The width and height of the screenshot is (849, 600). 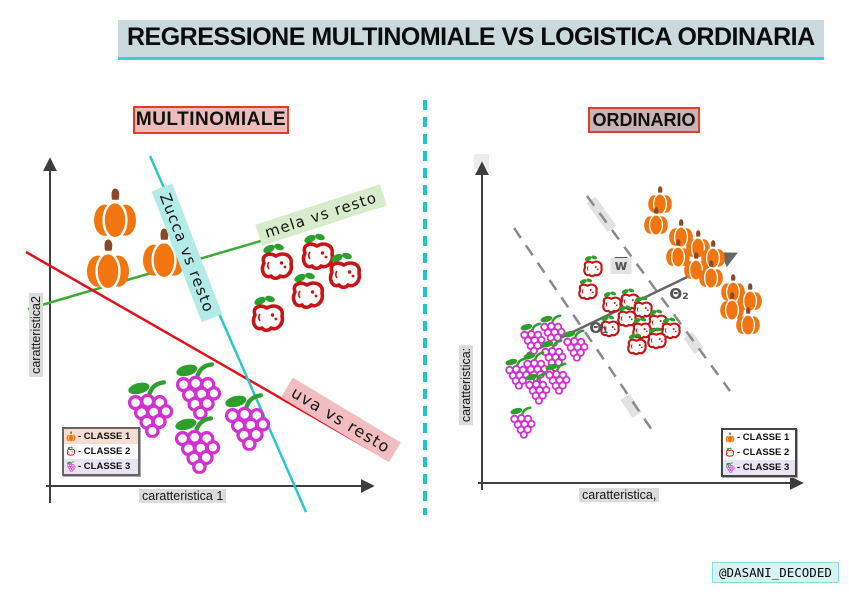 What do you see at coordinates (466, 385) in the screenshot?
I see `right-y-axis-label: caratteristica:` at bounding box center [466, 385].